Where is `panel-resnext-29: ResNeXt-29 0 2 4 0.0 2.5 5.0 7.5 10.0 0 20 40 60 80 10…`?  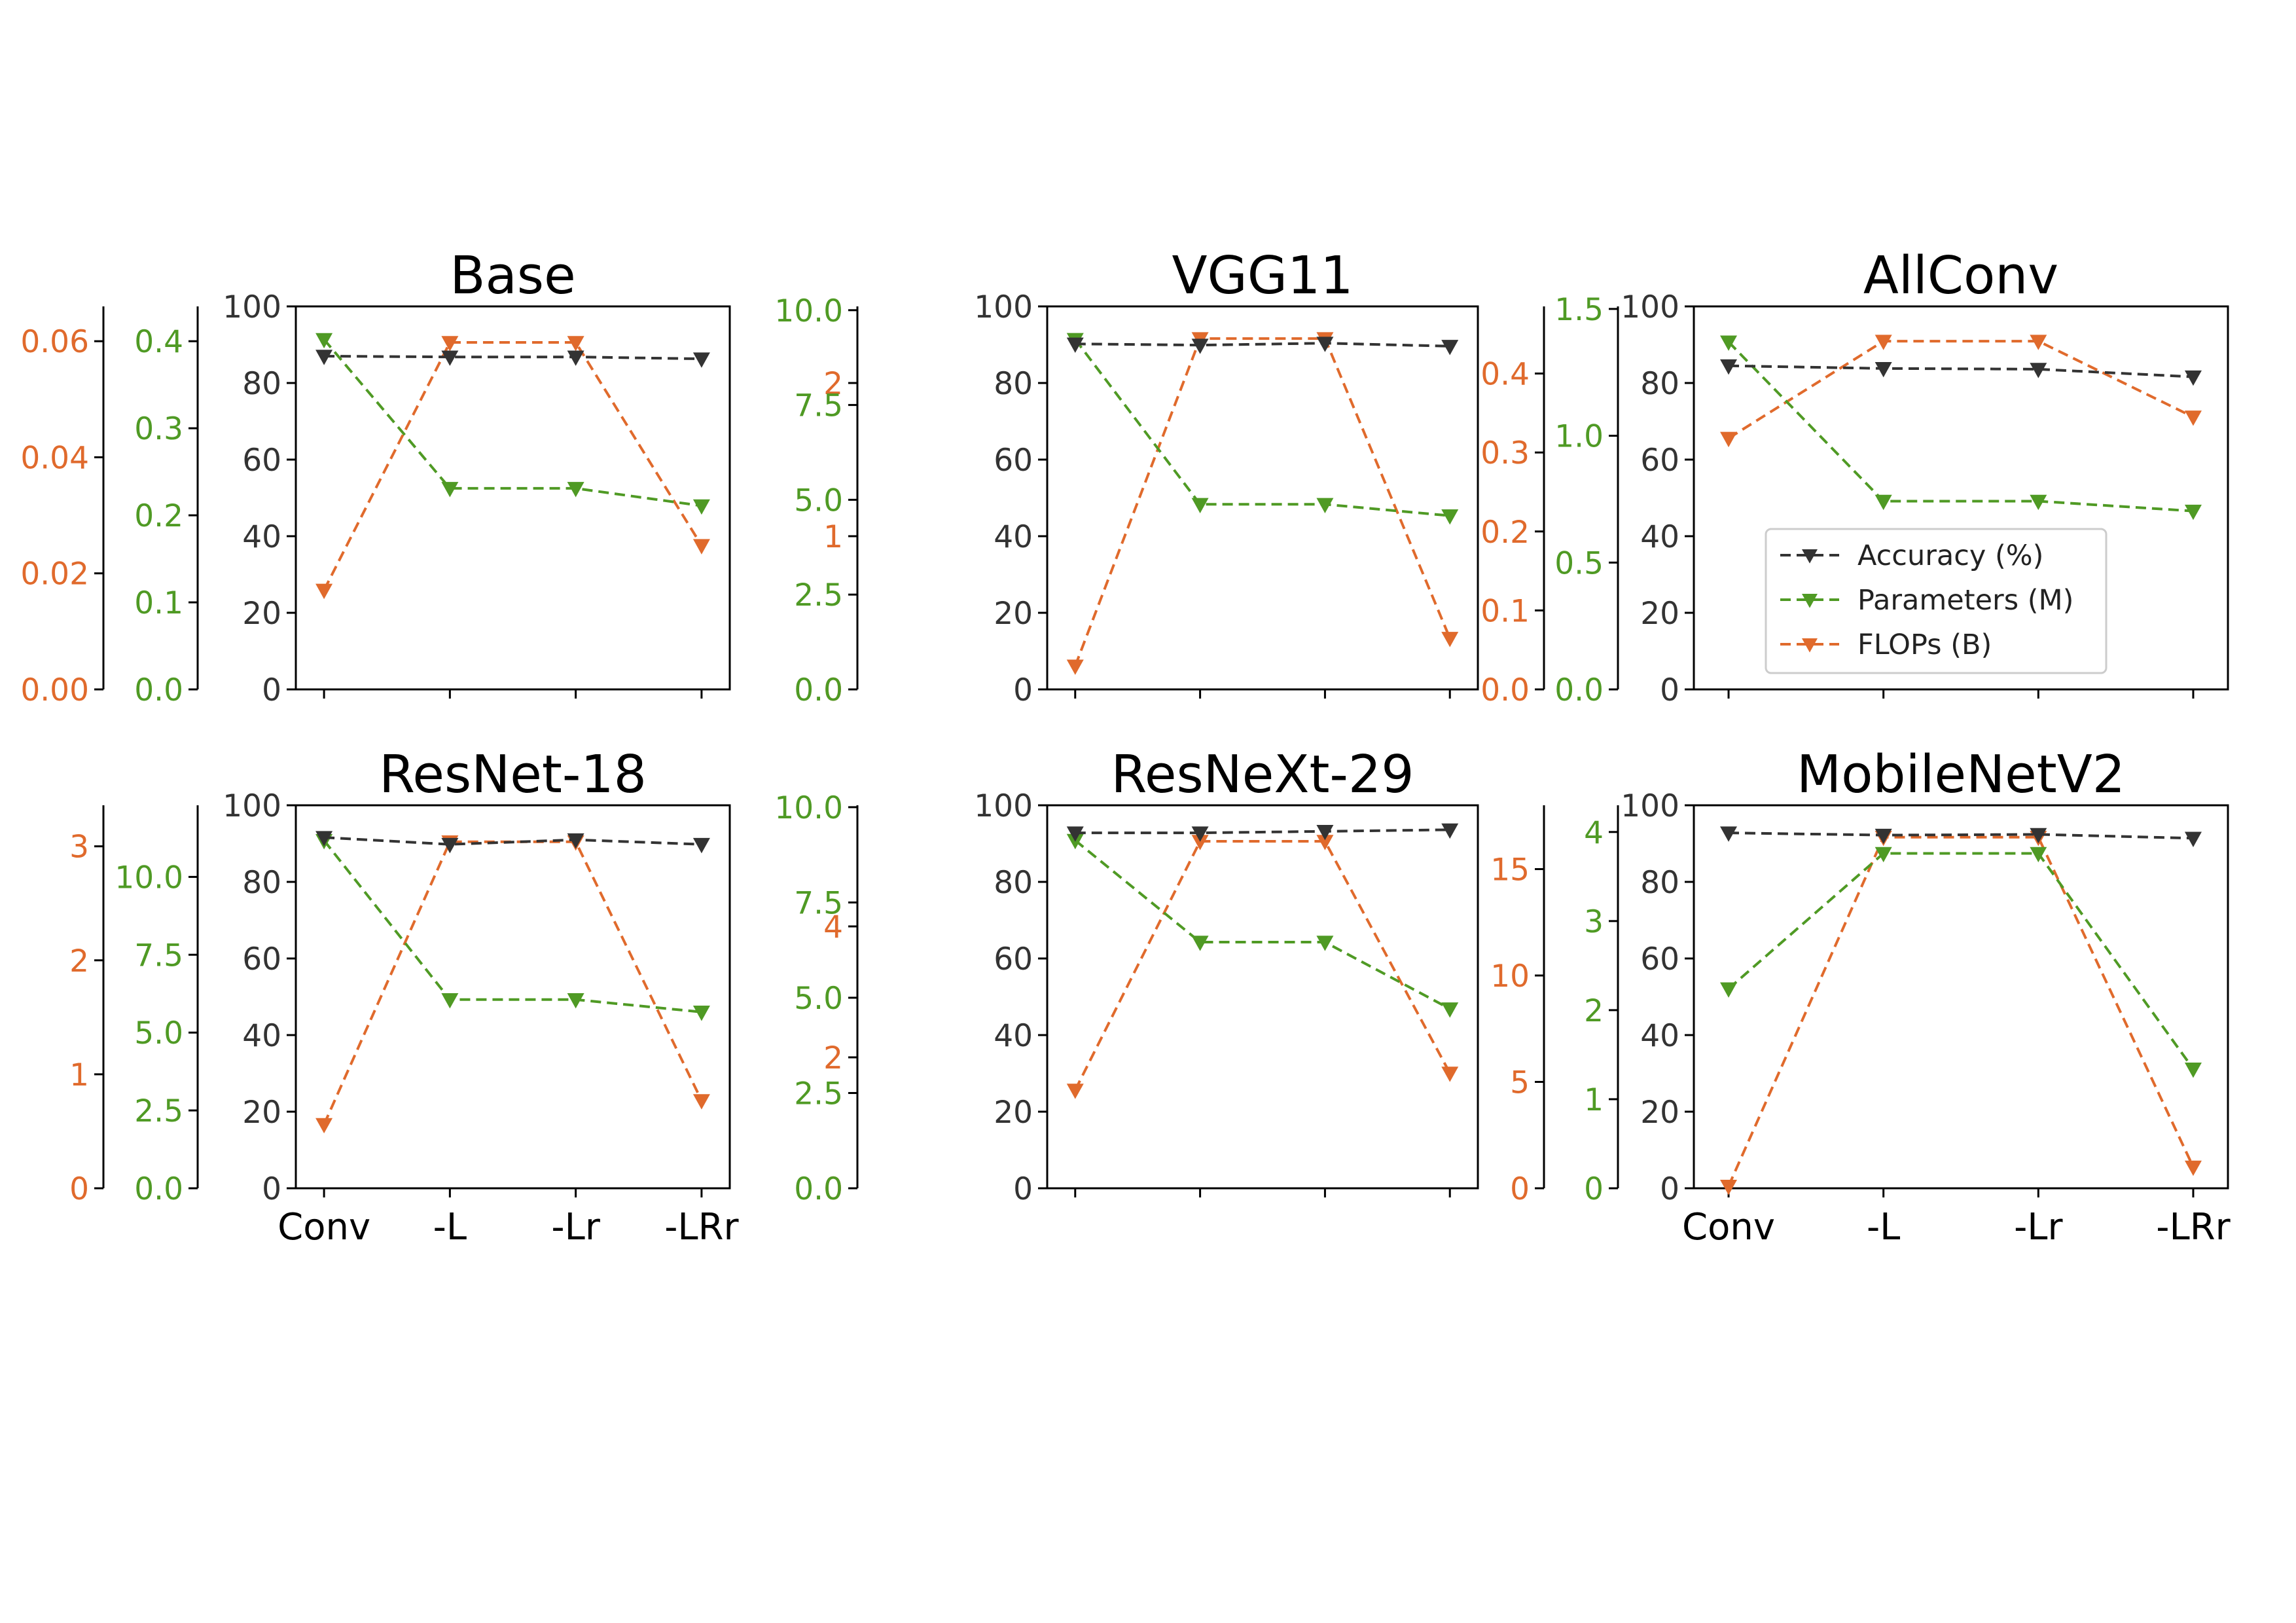
panel-resnext-29: ResNeXt-29 0 2 4 0.0 2.5 5.0 7.5 10.0 0 20 40 60 80 10… is located at coordinates (1126, 975).